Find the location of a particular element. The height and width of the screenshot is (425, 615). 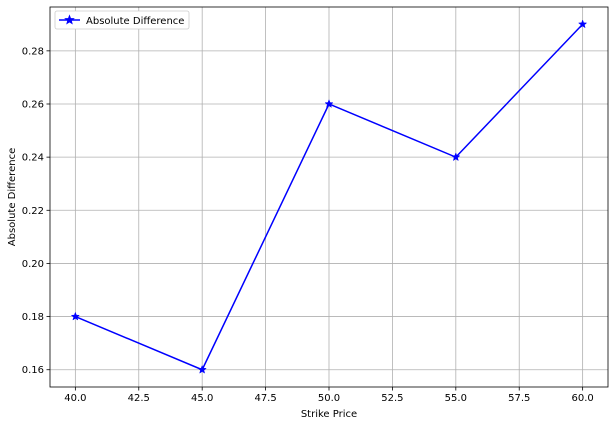

y-tick-label: 0.26 is located at coordinates (33, 104).